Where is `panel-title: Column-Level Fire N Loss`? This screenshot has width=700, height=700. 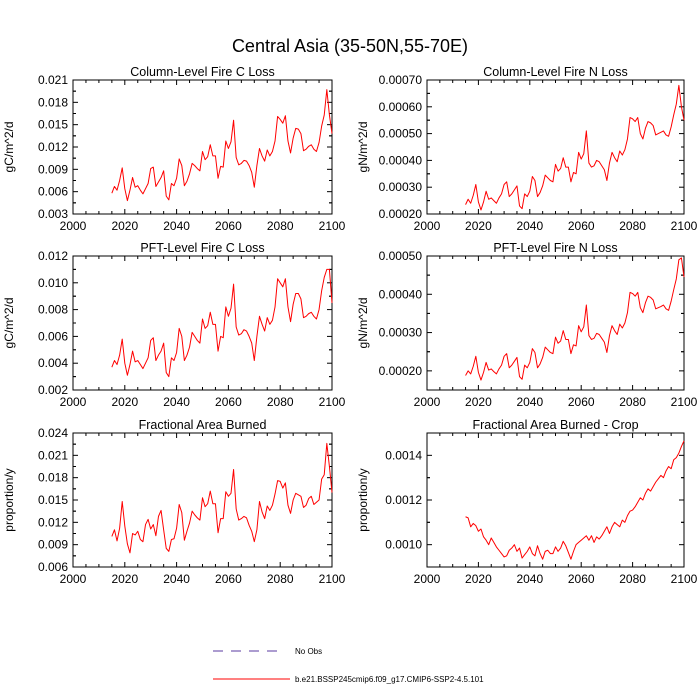
panel-title: Column-Level Fire N Loss is located at coordinates (555, 72).